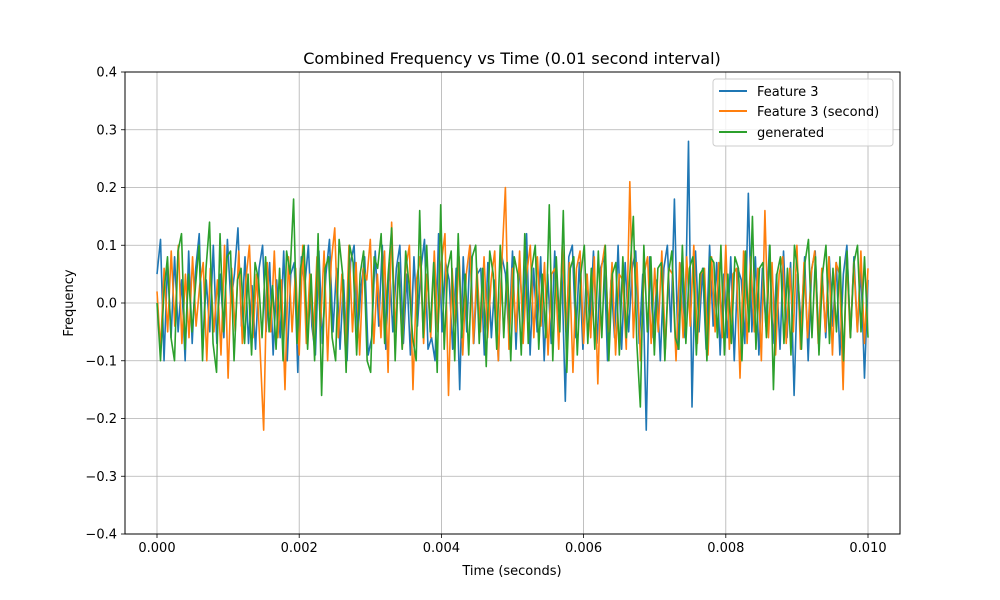  What do you see at coordinates (299, 548) in the screenshot?
I see `x-tick-label: 0.002` at bounding box center [299, 548].